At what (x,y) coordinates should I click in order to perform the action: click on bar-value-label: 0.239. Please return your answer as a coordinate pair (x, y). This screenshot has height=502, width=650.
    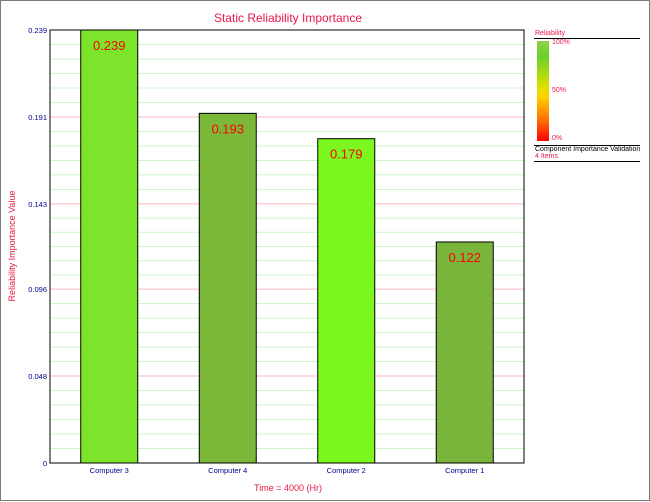
    Looking at the image, I should click on (109, 45).